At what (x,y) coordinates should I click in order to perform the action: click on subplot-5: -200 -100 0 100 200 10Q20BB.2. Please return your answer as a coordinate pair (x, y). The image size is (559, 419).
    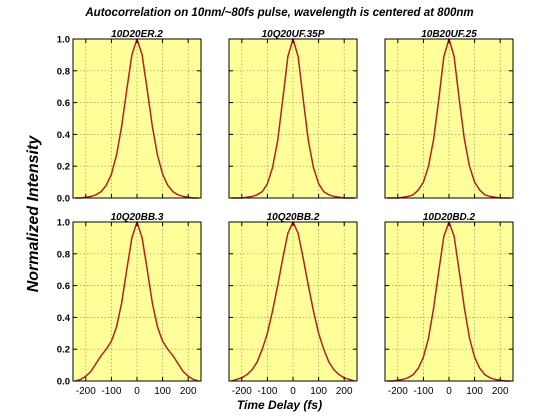
    Looking at the image, I should click on (293, 304).